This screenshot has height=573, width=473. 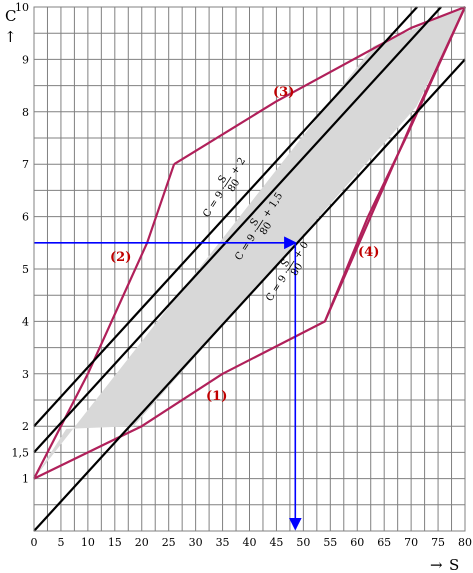 What do you see at coordinates (254, 222) in the screenshot?
I see `eq2-num: S` at bounding box center [254, 222].